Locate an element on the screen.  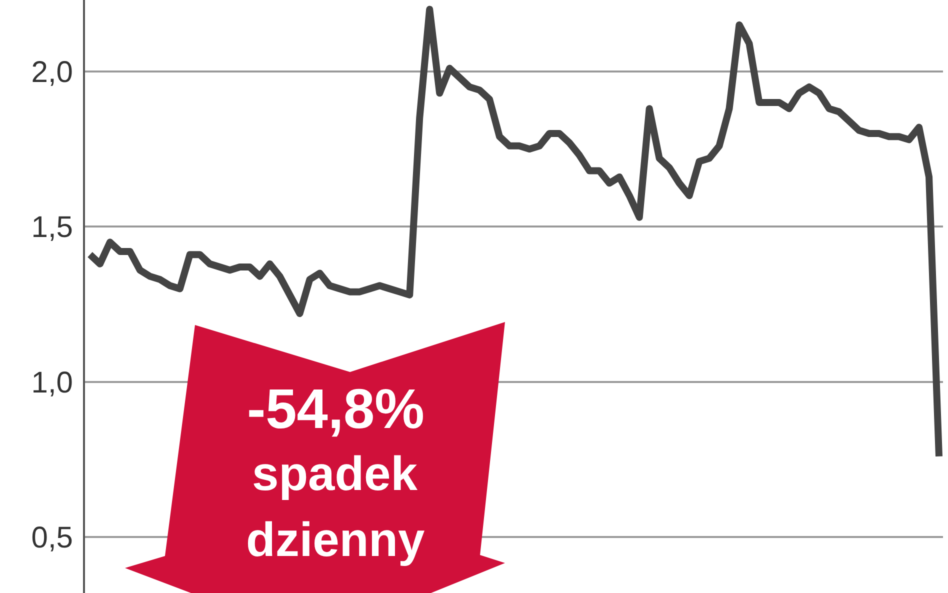
annotation: -54,8% spadek dzienny is located at coordinates (335, 472).